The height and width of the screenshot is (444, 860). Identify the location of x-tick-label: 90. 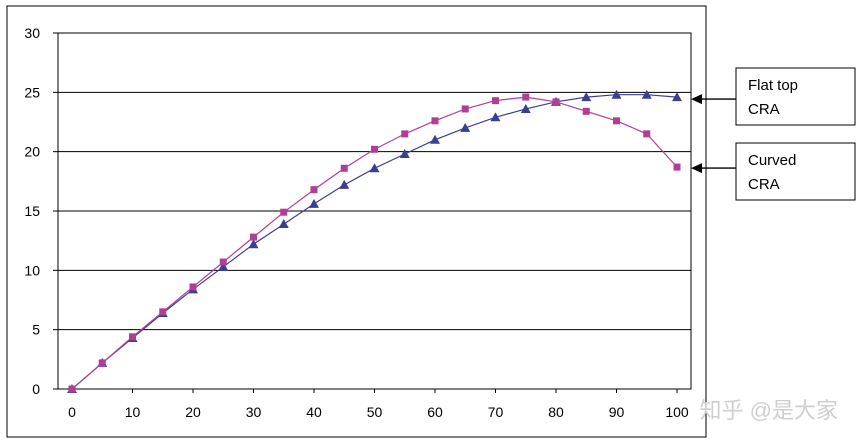
(617, 412).